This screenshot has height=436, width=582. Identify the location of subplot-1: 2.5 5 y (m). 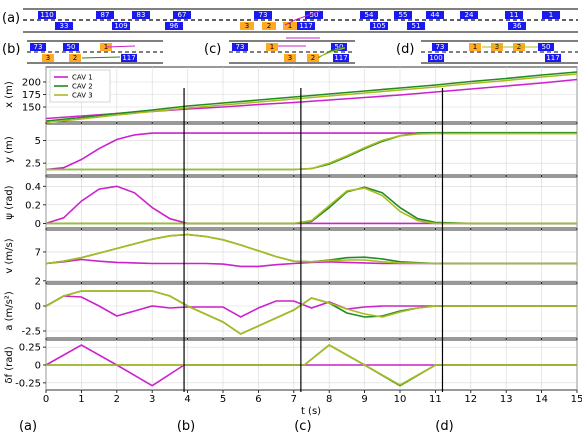
(291, 150).